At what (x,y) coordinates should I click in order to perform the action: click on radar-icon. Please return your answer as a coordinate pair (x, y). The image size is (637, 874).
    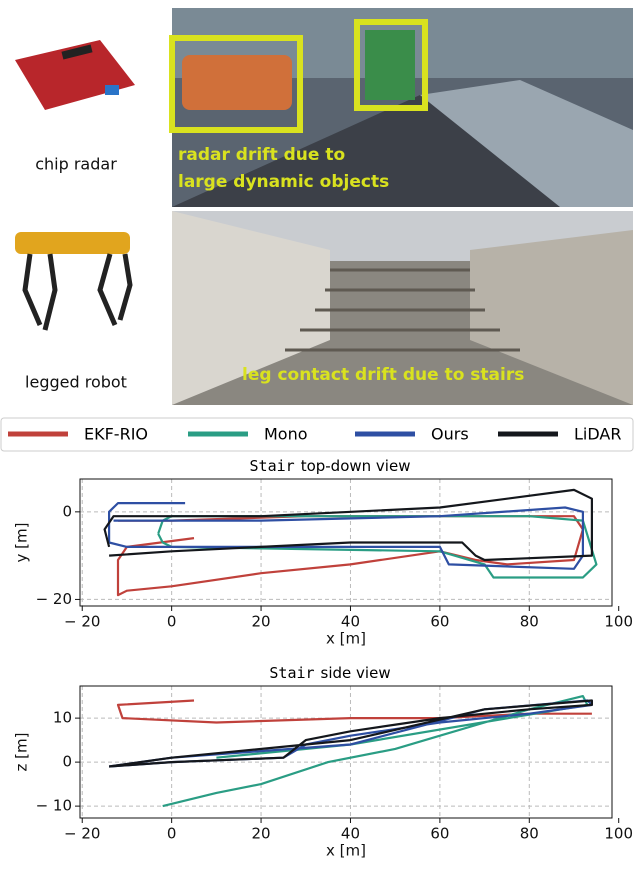
    Looking at the image, I should click on (75, 75).